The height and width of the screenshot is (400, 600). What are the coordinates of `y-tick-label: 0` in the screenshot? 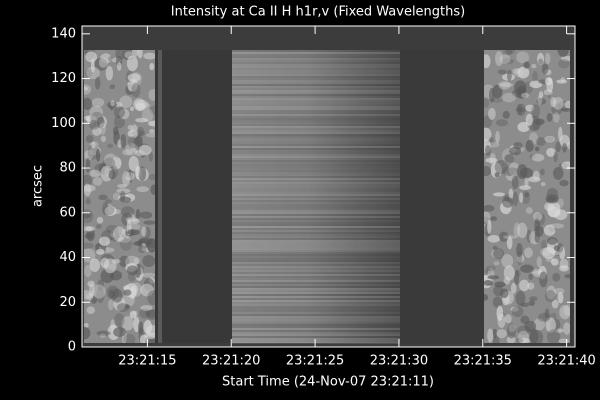 It's located at (72, 347).